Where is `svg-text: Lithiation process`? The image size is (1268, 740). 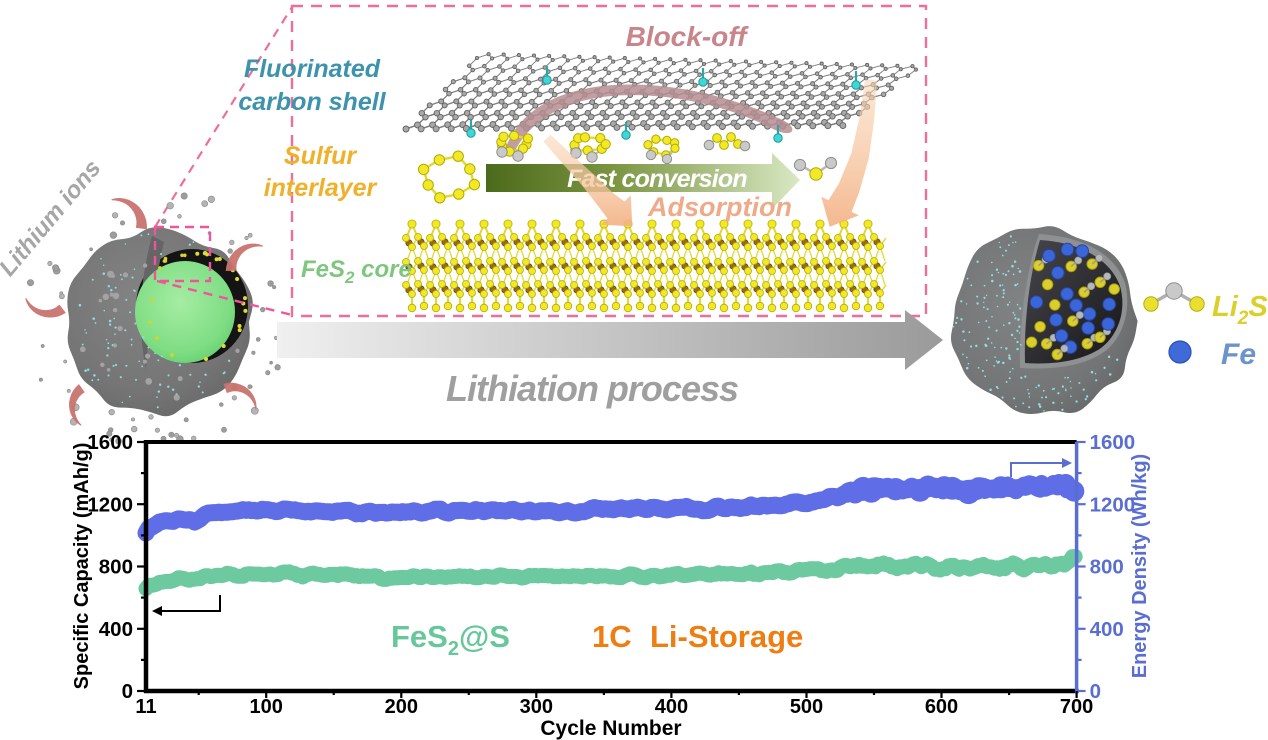
svg-text: Lithiation process is located at coordinates (592, 388).